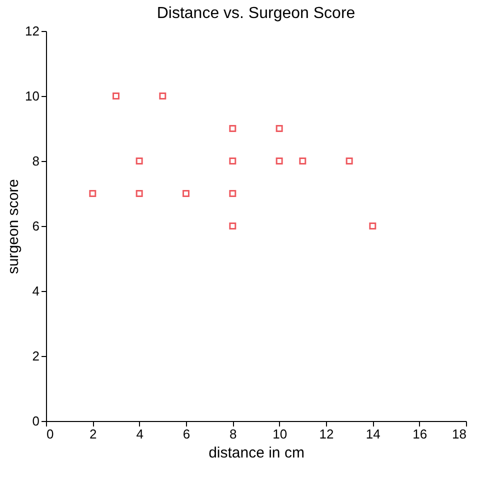  Describe the element at coordinates (36, 421) in the screenshot. I see `y-tick-label: 0` at that location.